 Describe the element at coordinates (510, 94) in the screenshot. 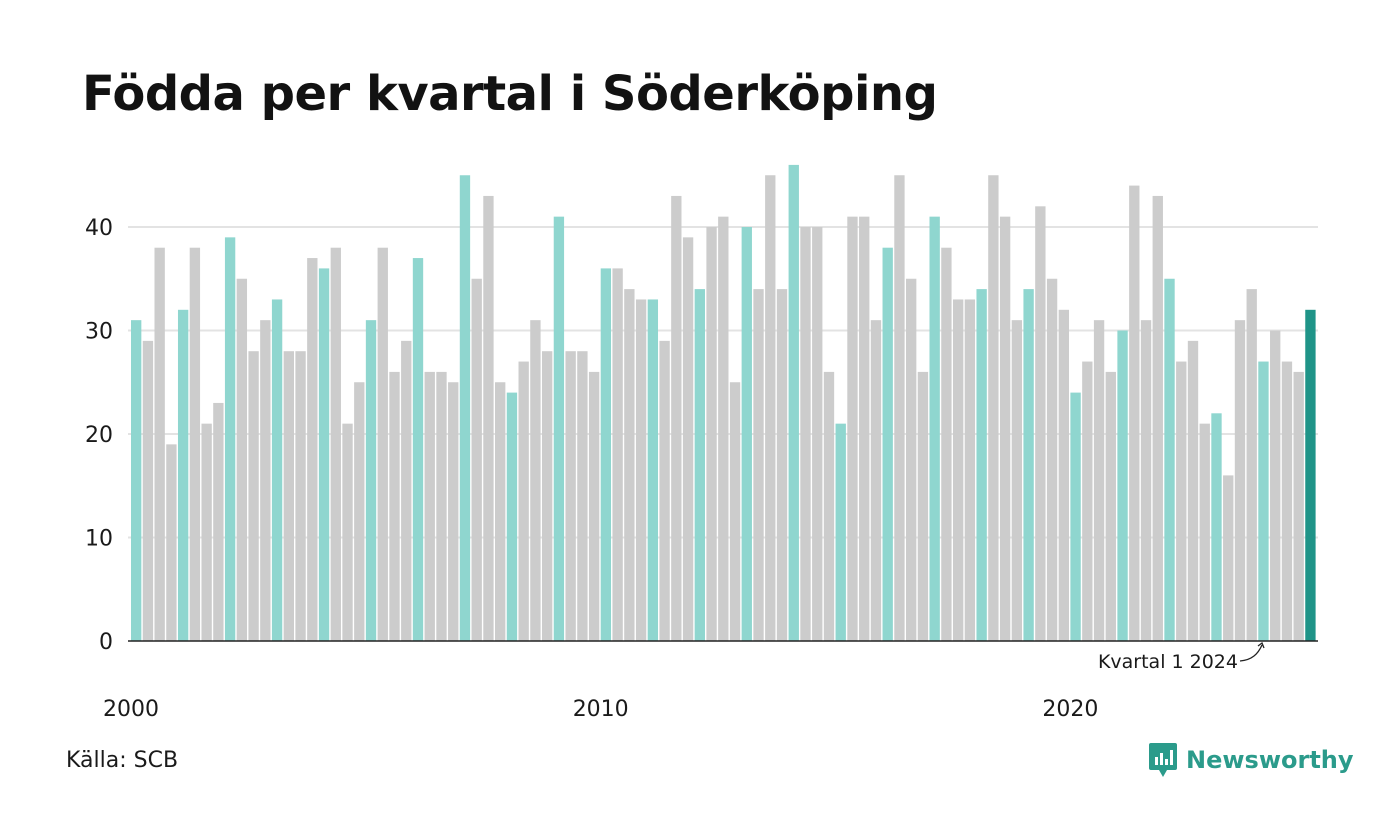

I see `chart-title: Födda per kvartal i Söderköping` at that location.